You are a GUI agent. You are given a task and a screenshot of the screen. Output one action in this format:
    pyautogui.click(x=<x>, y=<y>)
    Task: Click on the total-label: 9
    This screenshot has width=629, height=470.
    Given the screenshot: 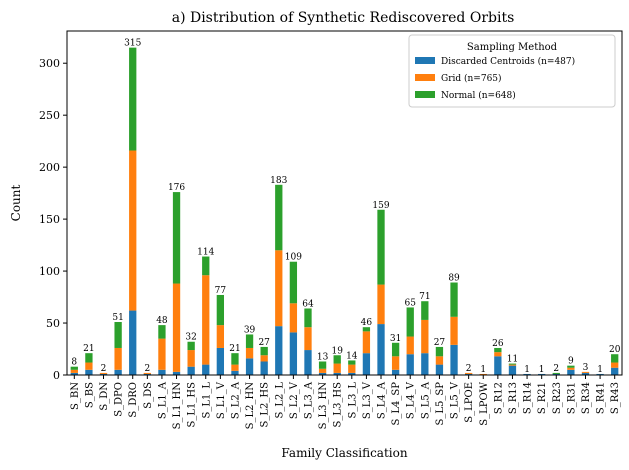 What is the action you would take?
    pyautogui.click(x=571, y=362)
    